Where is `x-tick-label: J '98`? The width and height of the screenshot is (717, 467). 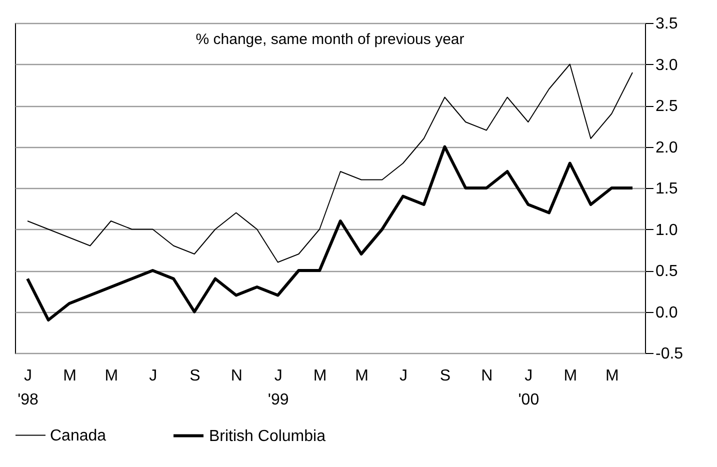
x-tick-label: J '98 is located at coordinates (28, 388).